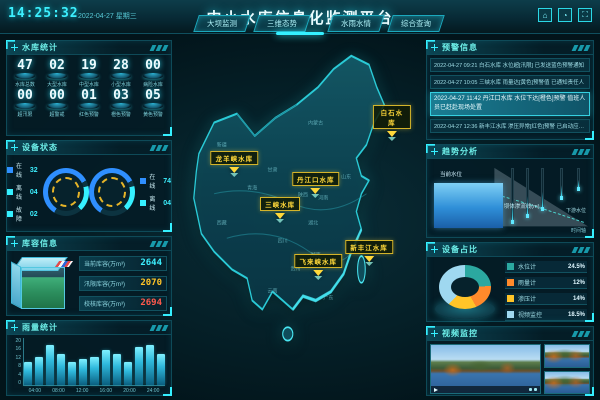 The image size is (600, 400). What do you see at coordinates (533, 389) in the screenshot?
I see `video-options-icon` at bounding box center [533, 389].